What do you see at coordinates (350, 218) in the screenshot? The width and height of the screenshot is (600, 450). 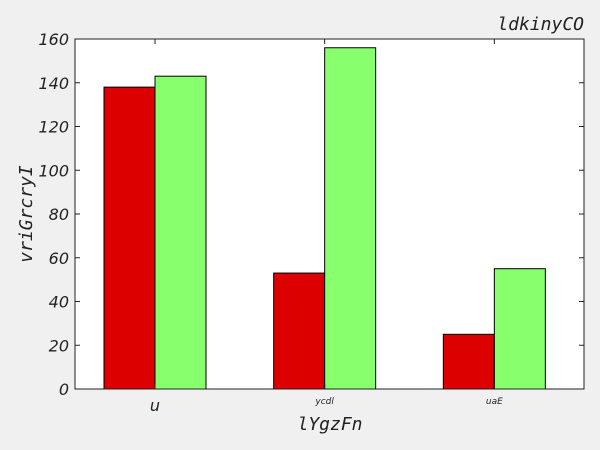 I see `bar-series-2-ycdl` at bounding box center [350, 218].